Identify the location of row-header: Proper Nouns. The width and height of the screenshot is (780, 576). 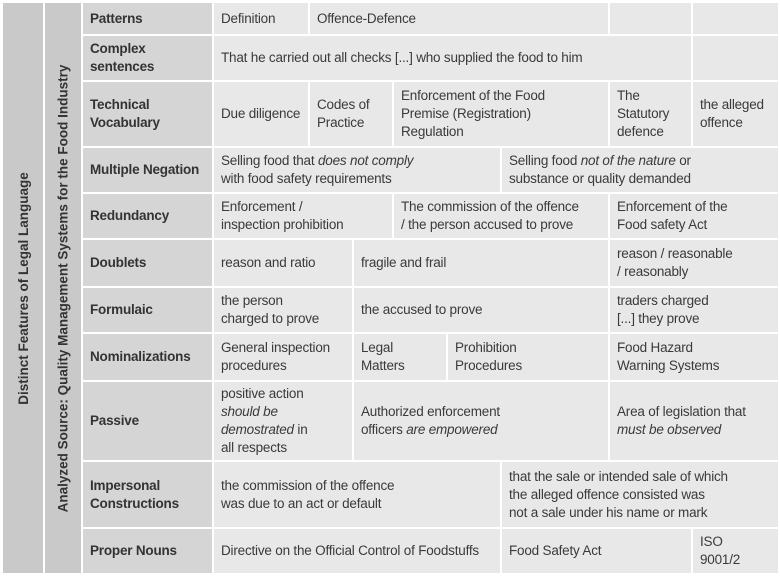
(147, 551).